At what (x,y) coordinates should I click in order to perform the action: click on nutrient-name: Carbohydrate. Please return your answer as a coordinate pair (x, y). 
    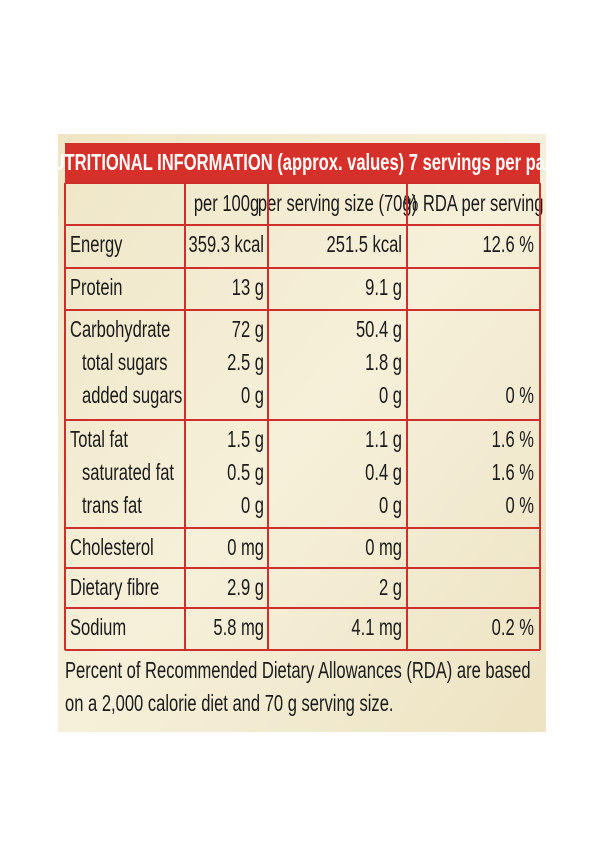
    Looking at the image, I should click on (120, 330).